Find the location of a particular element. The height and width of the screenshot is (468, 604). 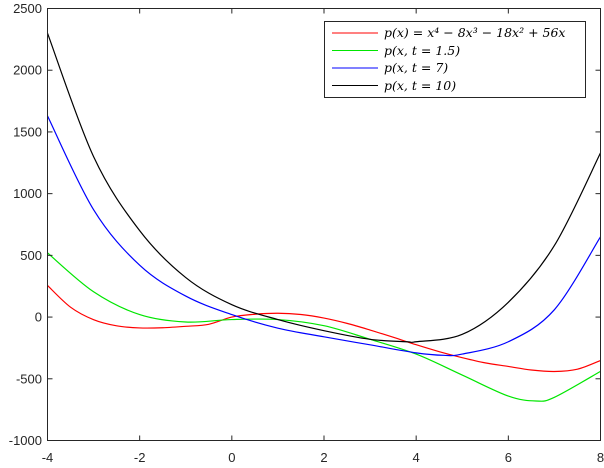

x-tick-label: -2 is located at coordinates (140, 457).